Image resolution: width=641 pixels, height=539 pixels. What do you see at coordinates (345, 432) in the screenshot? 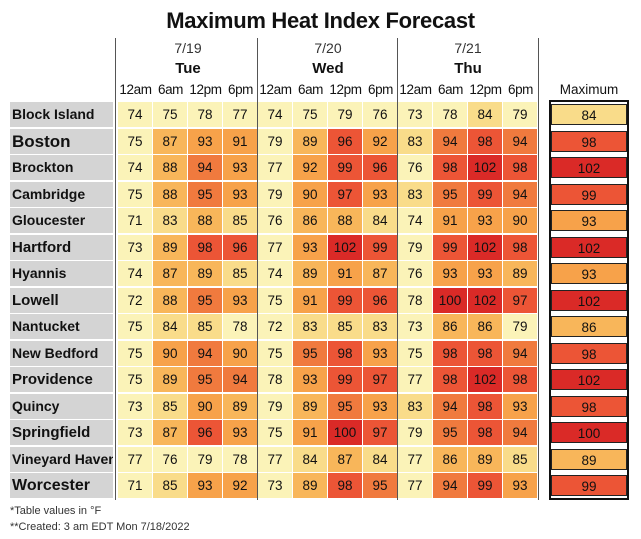
I see `heat-index-cell: 100` at bounding box center [345, 432].